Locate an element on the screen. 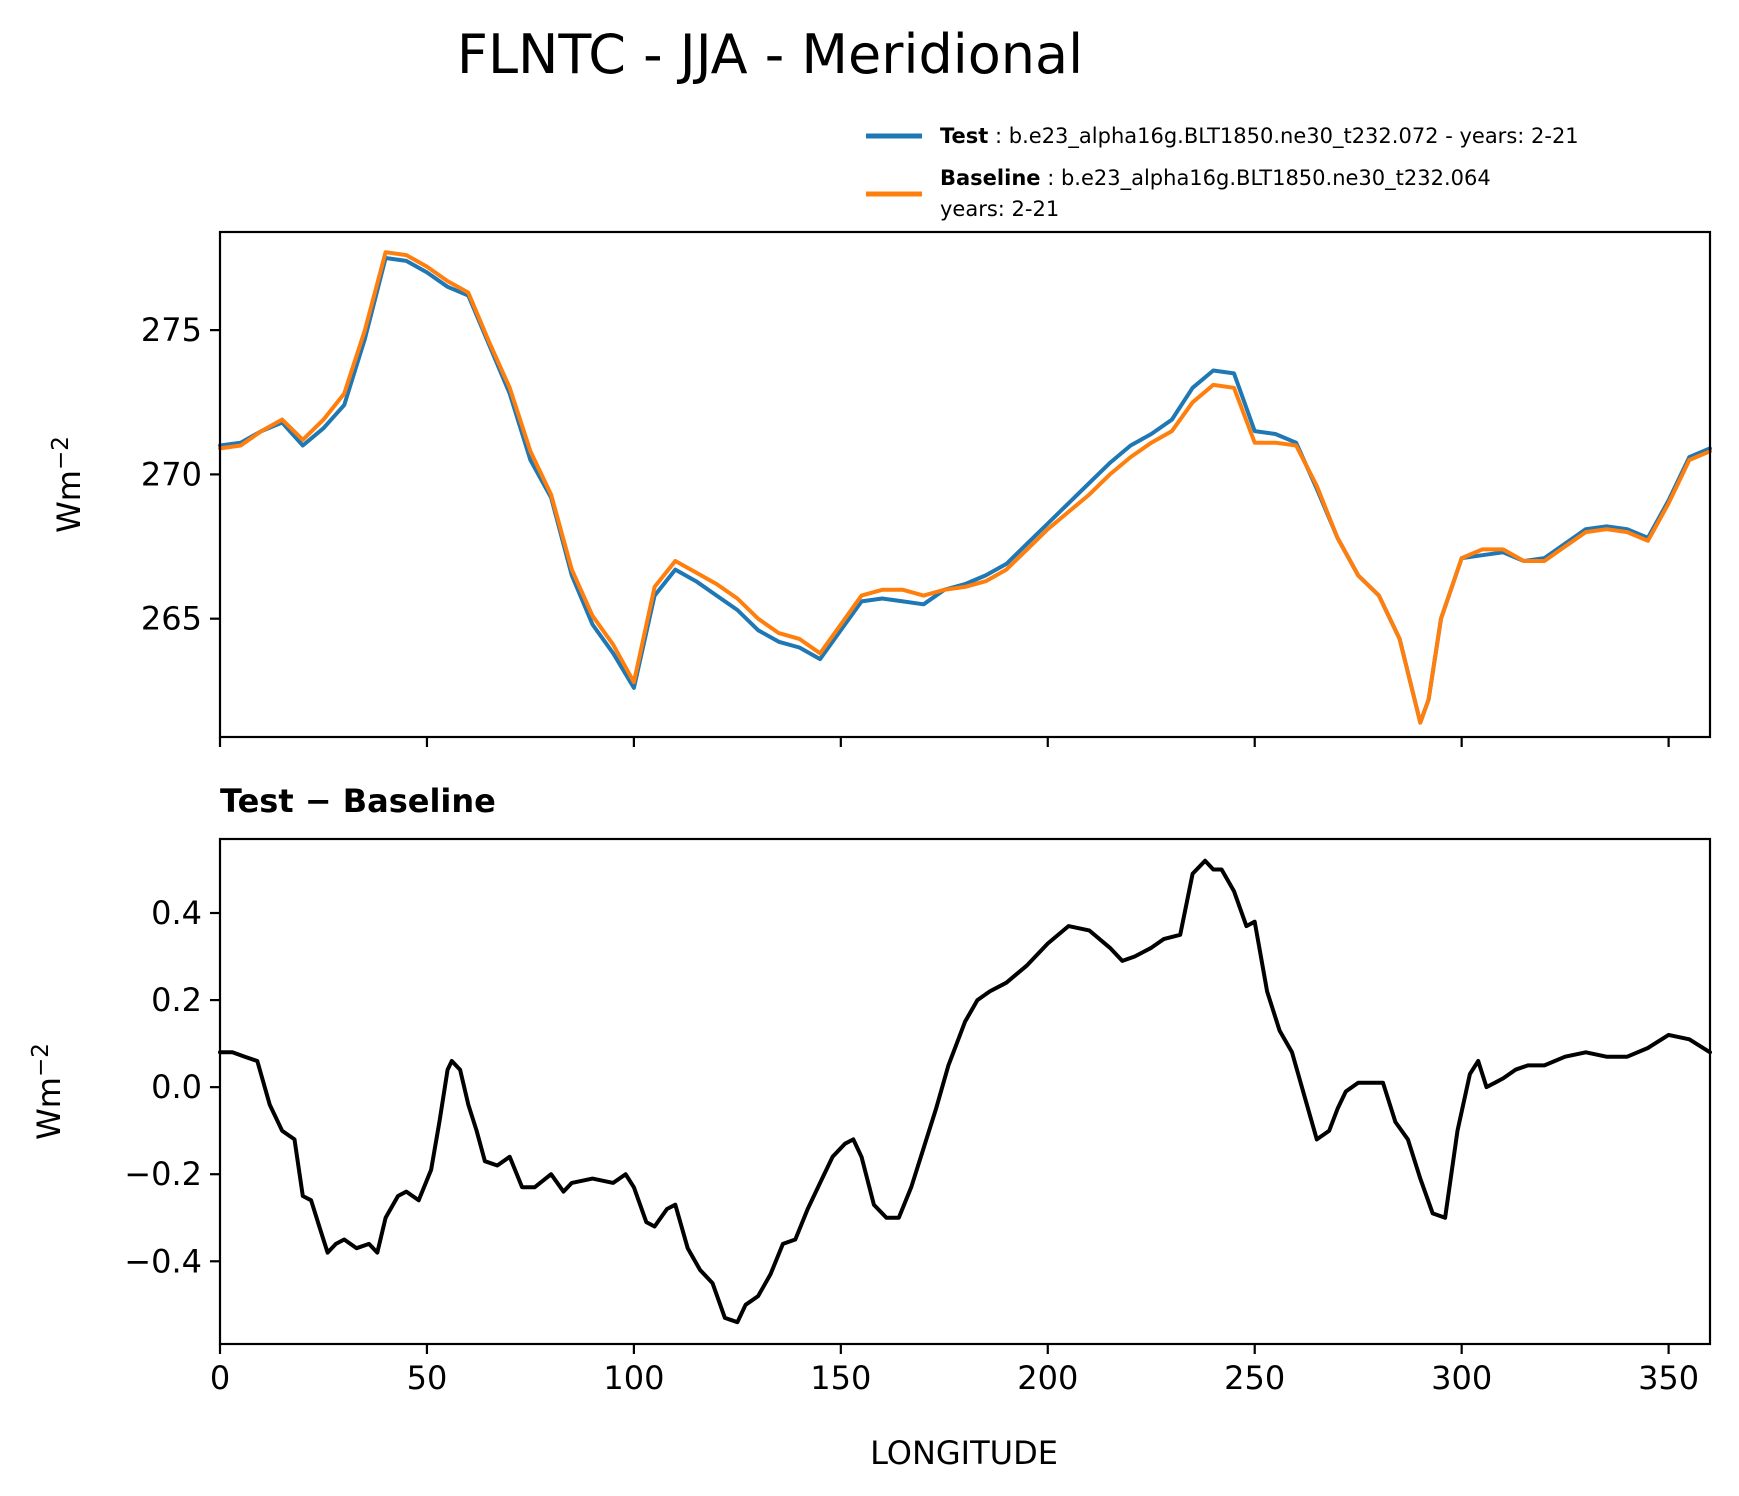 This screenshot has height=1496, width=1739. chart-title: FLNTC - JJA - Meridional is located at coordinates (770, 54).